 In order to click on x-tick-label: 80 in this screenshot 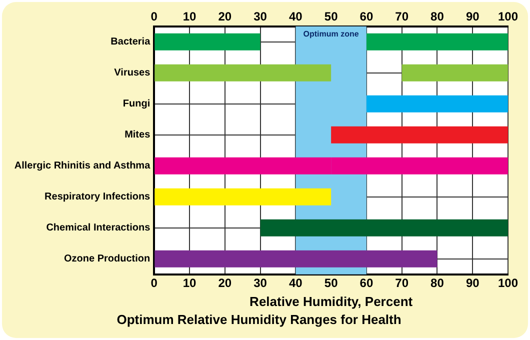, I will do `click(437, 283)`.